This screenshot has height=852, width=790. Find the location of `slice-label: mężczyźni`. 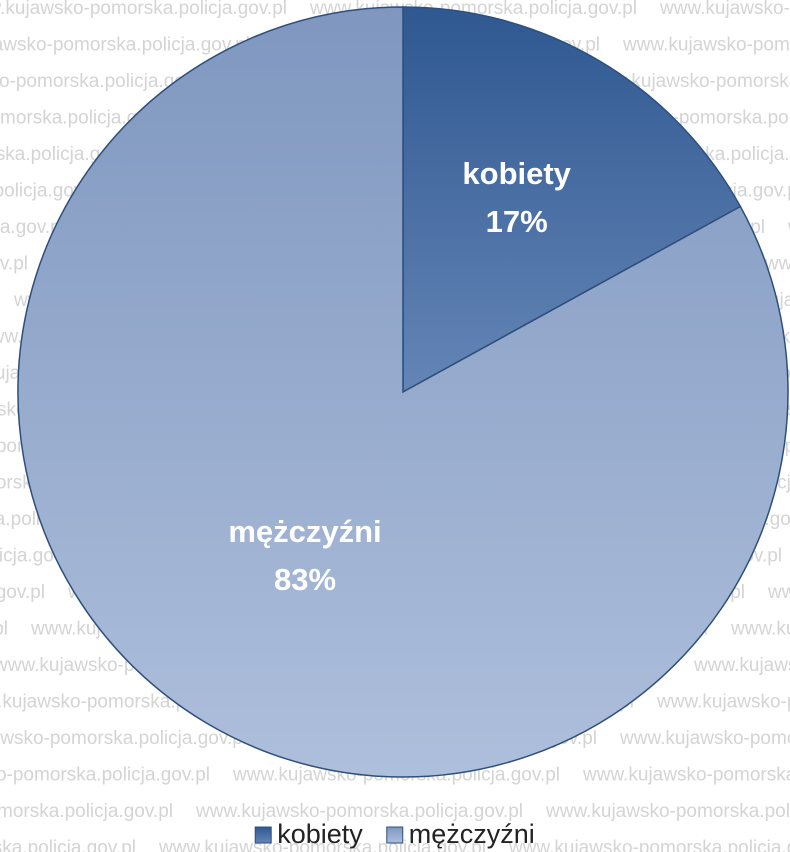

slice-label: mężczyźni is located at coordinates (304, 531).